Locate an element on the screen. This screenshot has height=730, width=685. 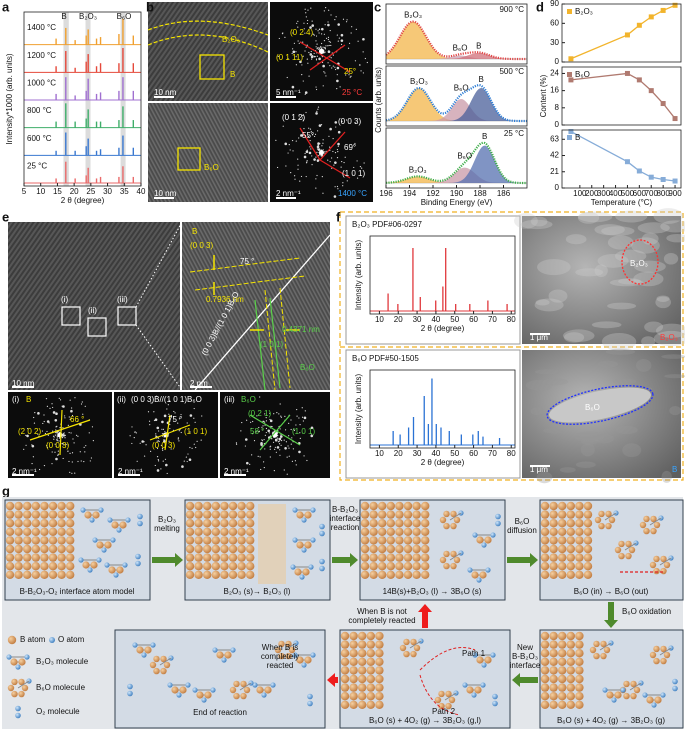
temperature-label: 25 °C is located at coordinates (514, 133).